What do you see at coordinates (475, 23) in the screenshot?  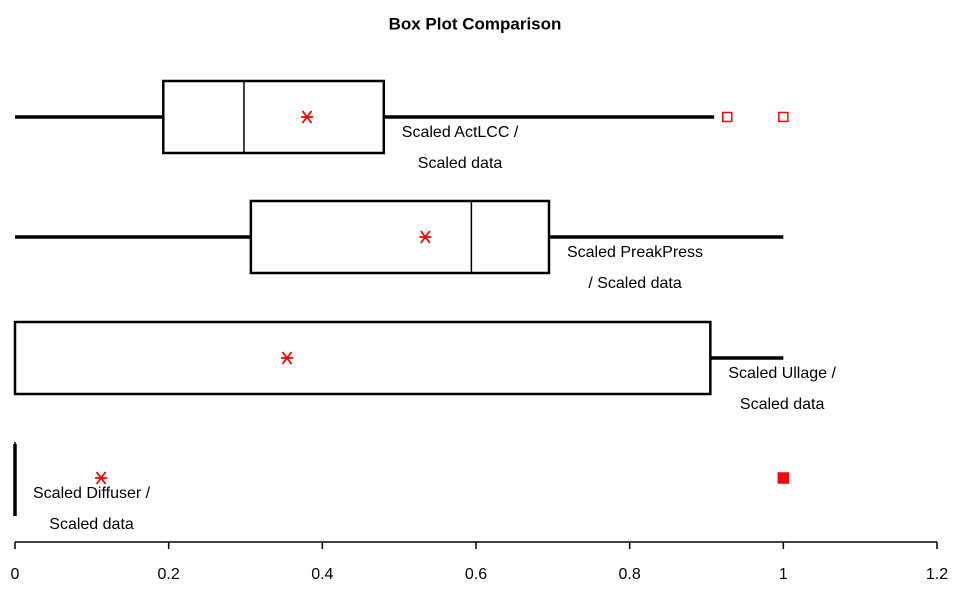 I see `chart-title: Box Plot Comparison` at bounding box center [475, 23].